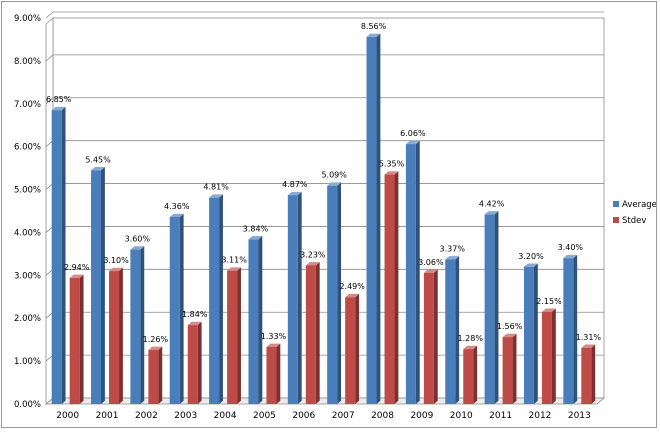  Describe the element at coordinates (471, 338) in the screenshot. I see `data-label: 1.28%` at that location.